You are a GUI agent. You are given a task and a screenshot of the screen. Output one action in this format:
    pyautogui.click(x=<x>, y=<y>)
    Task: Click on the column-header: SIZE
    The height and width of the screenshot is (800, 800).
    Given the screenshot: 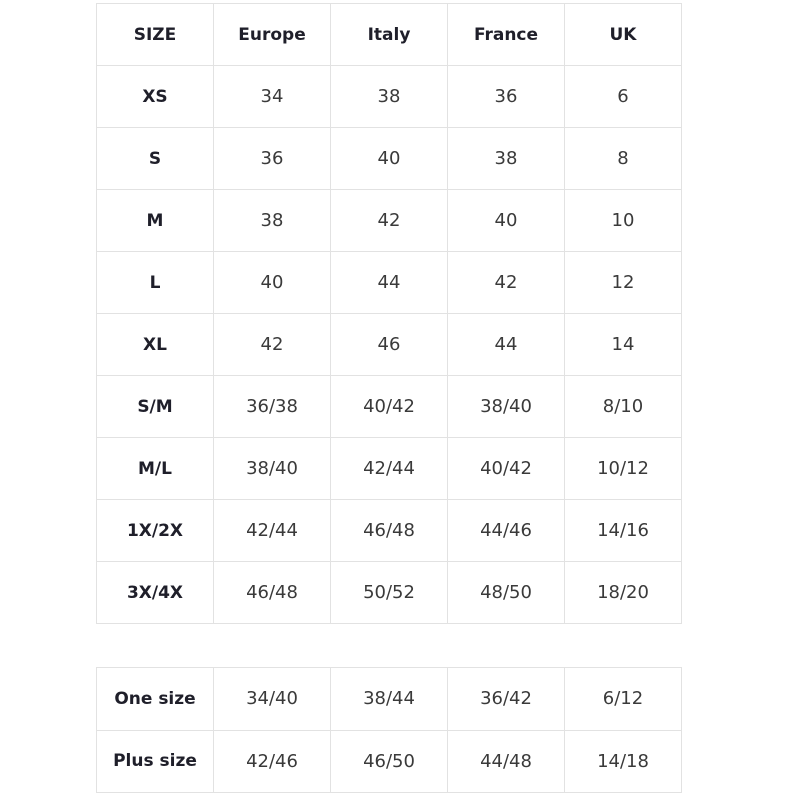 What is the action you would take?
    pyautogui.click(x=155, y=34)
    